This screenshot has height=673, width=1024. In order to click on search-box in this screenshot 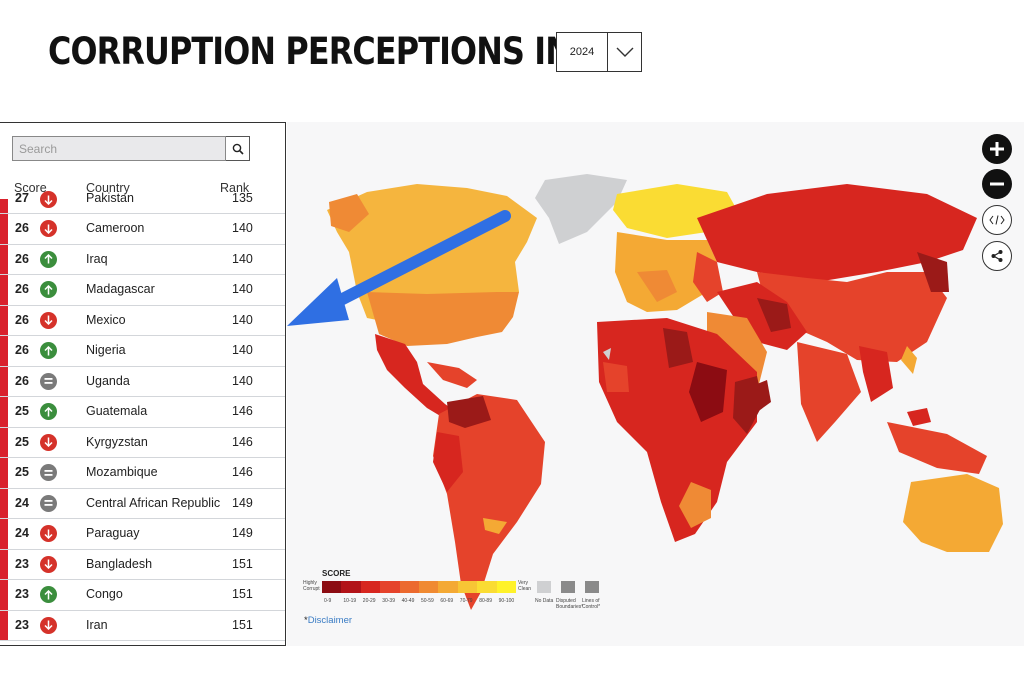, I will do `click(131, 148)`.